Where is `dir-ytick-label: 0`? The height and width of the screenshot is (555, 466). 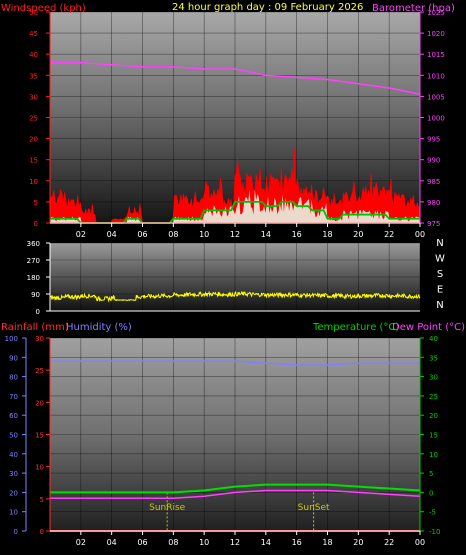
dir-ytick-label: 0 is located at coordinates (38, 312).